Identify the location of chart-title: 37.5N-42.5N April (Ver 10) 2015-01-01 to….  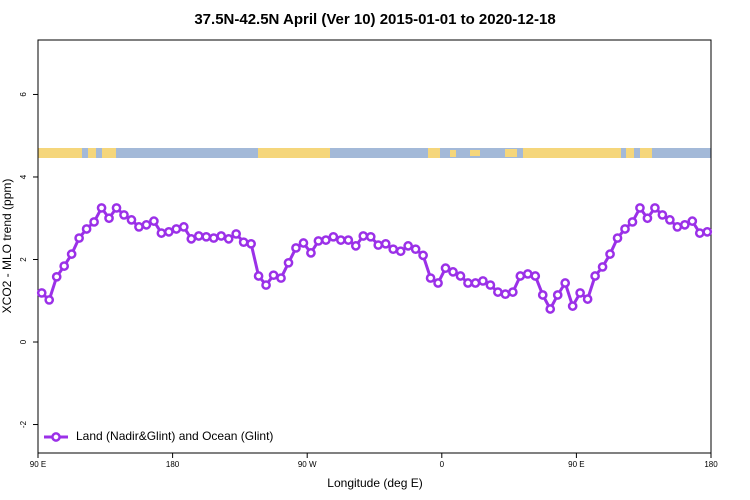
(374, 19).